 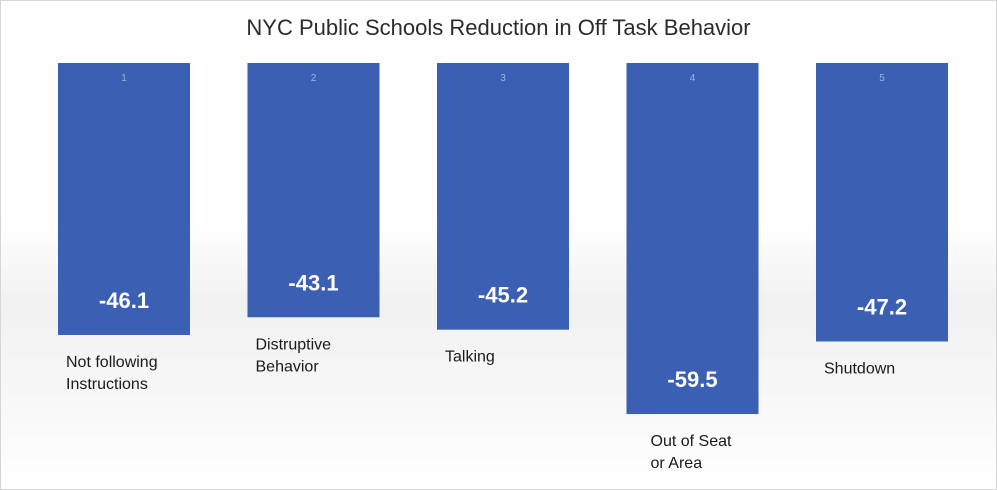 What do you see at coordinates (112, 373) in the screenshot?
I see `category-label-1: Not following Instructions` at bounding box center [112, 373].